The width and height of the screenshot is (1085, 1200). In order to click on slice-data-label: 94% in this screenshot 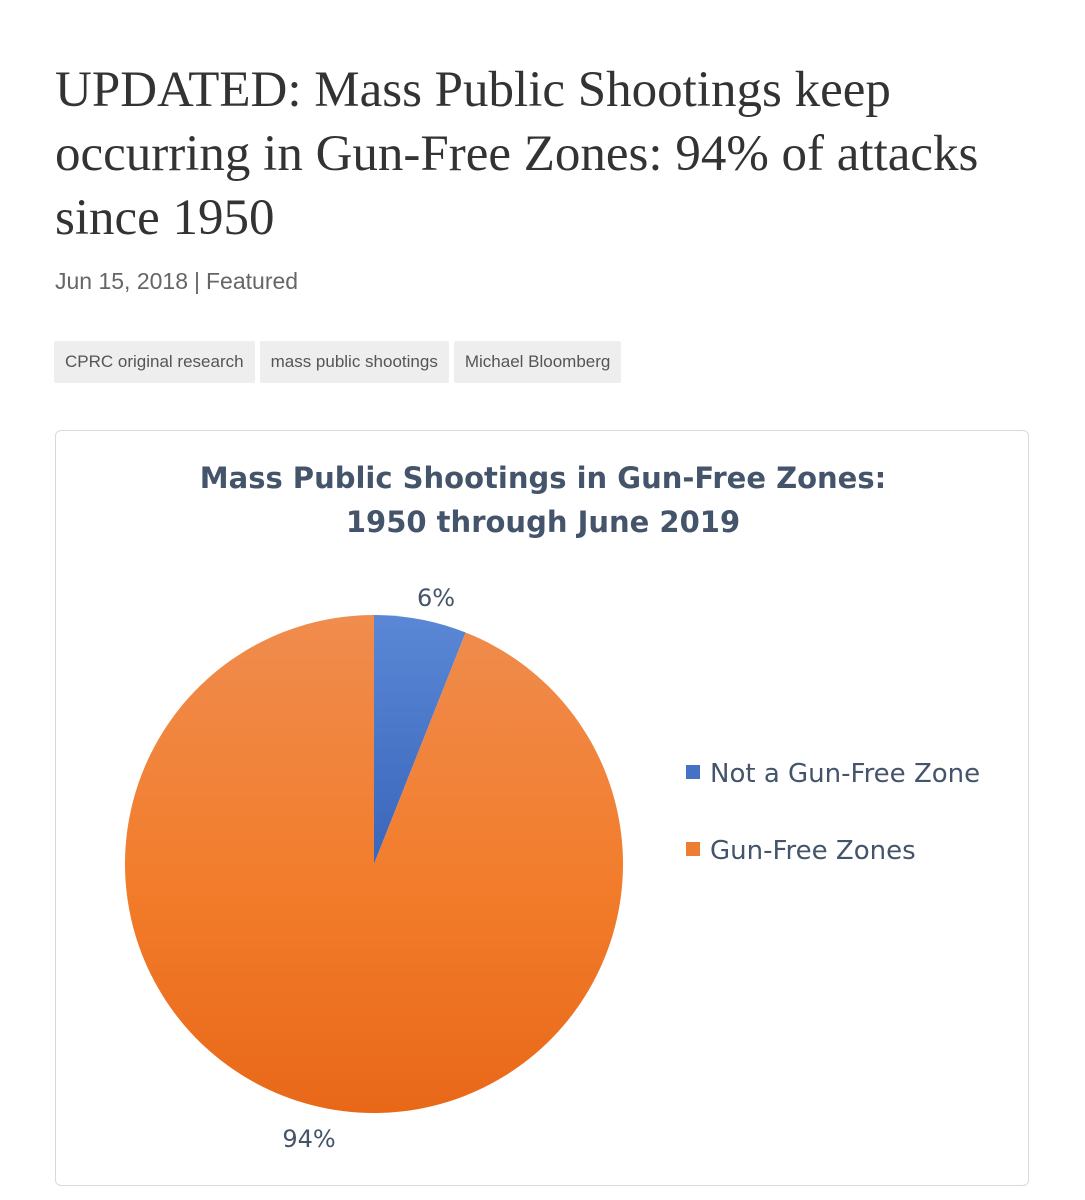, I will do `click(308, 1139)`.